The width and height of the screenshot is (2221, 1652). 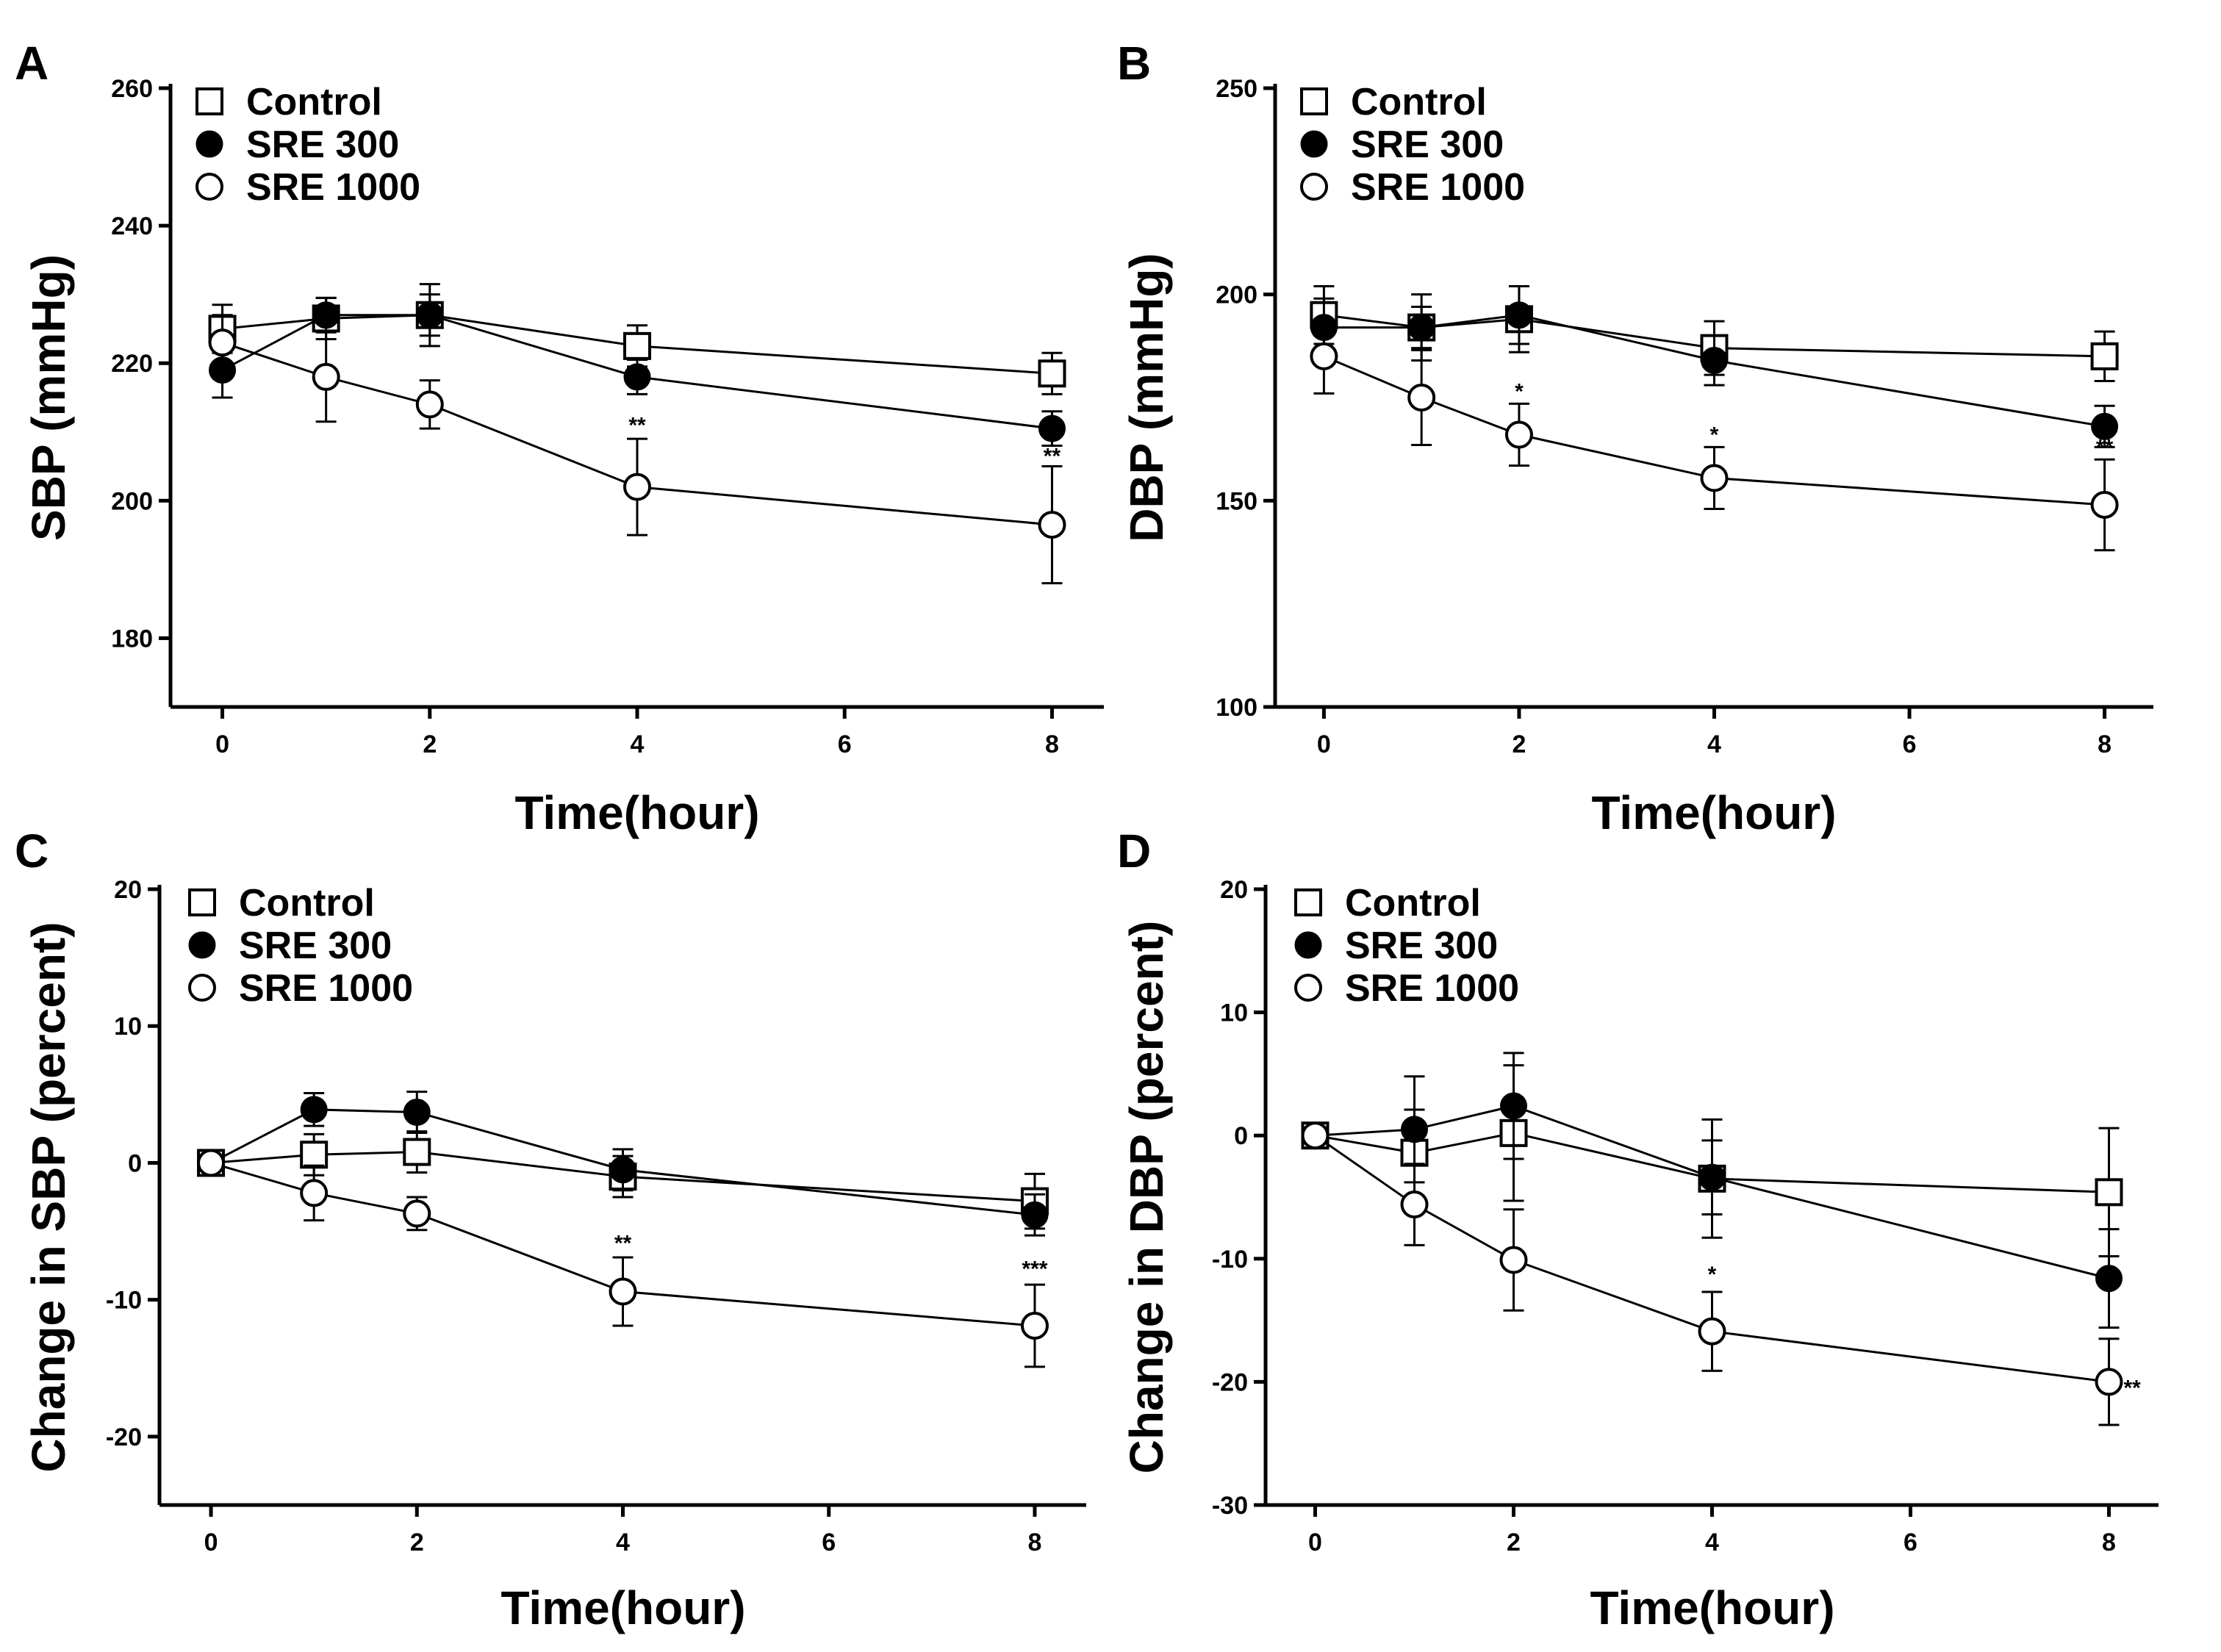 I want to click on panel-a-x-tick-label: 4, so click(x=638, y=744).